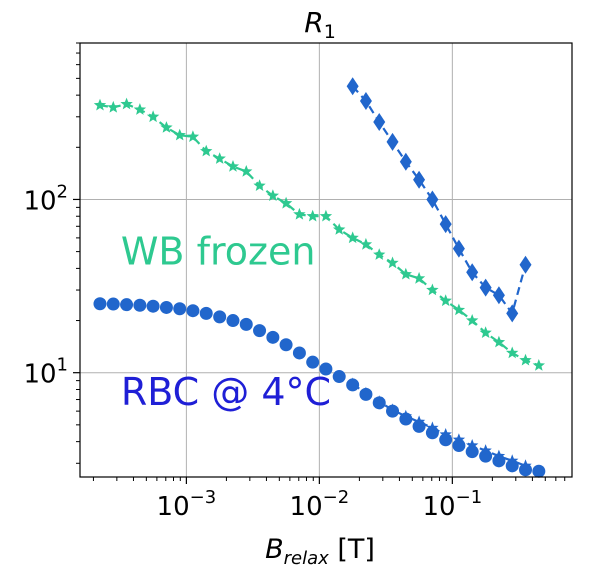 The width and height of the screenshot is (591, 569). I want to click on x-tick-label-exponent: −2, so click(336, 497).